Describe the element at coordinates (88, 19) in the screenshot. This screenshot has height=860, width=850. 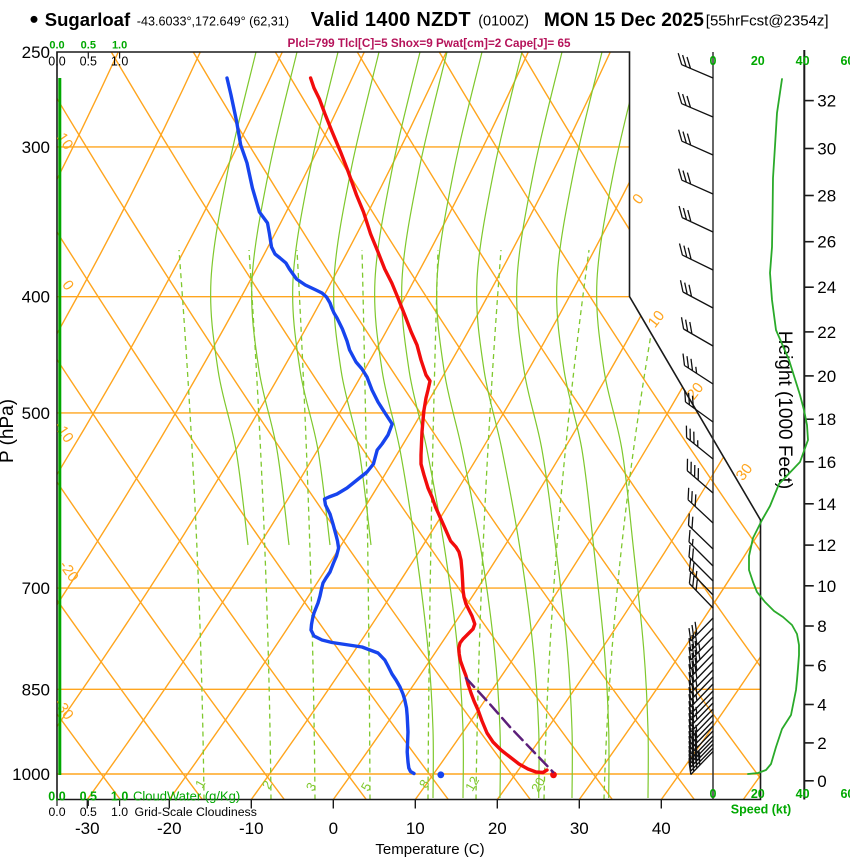
I see `svg-text: Sugarloaf` at that location.